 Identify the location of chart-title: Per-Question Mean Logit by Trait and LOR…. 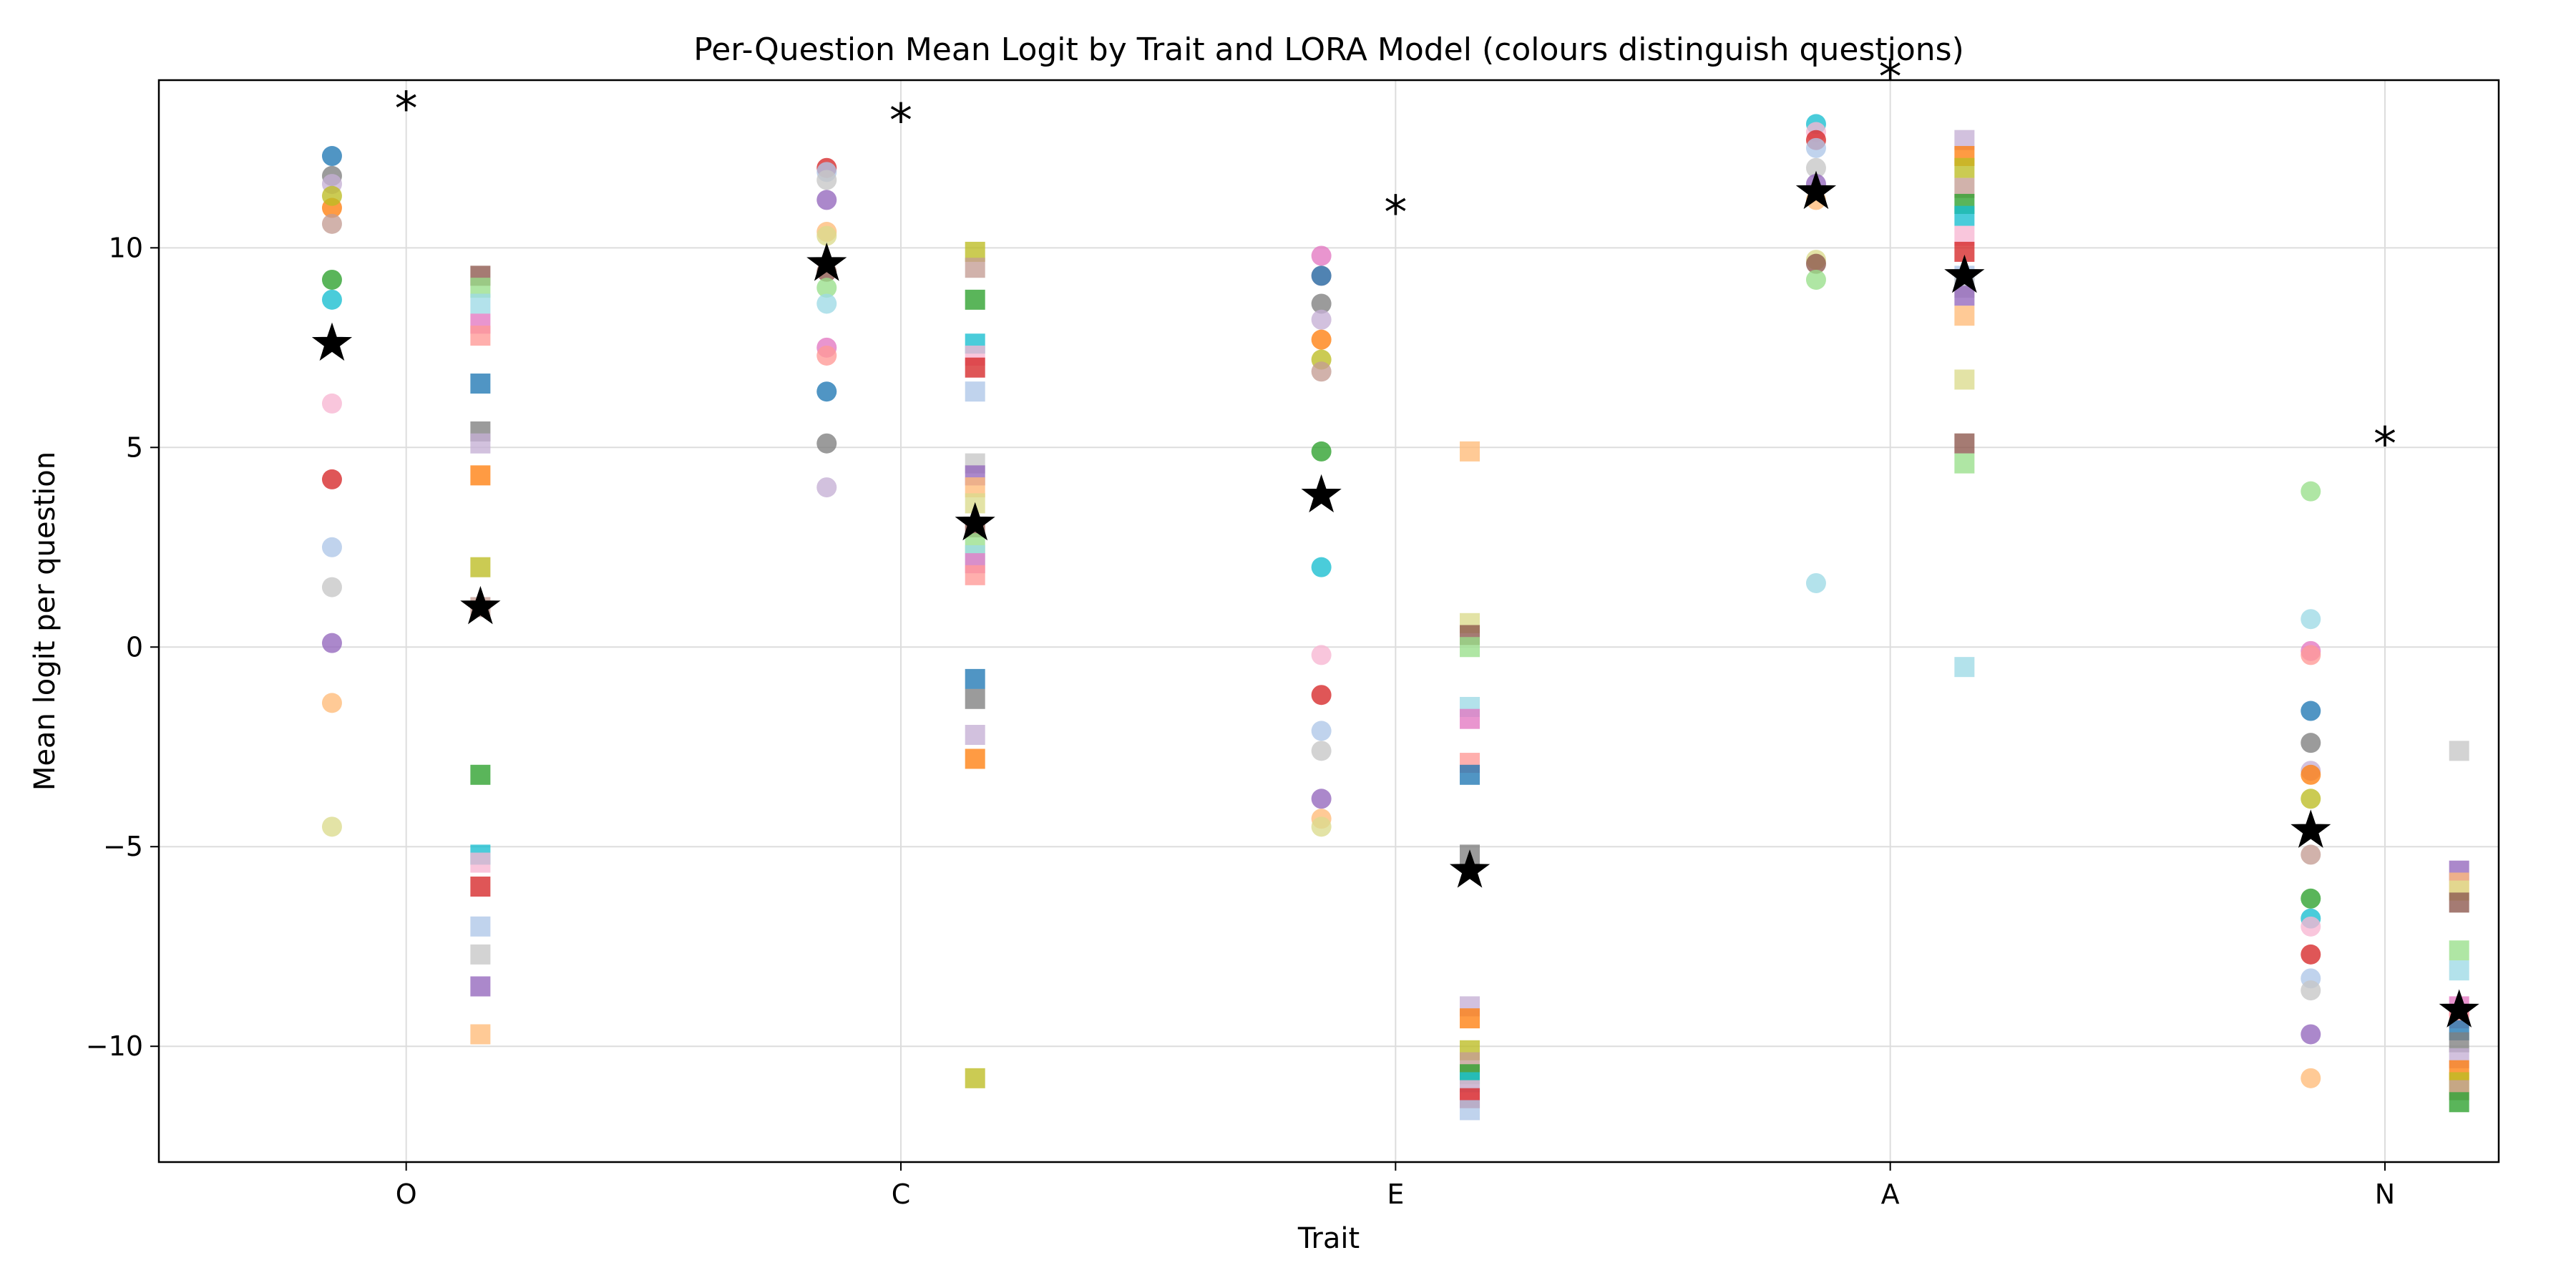
(1328, 49).